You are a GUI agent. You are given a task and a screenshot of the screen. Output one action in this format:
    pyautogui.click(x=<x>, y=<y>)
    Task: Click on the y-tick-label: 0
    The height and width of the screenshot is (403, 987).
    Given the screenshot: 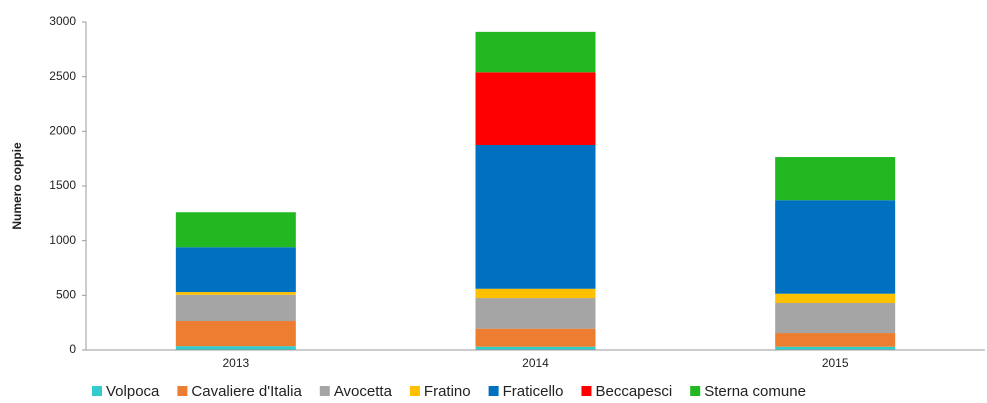 What is the action you would take?
    pyautogui.click(x=72, y=349)
    